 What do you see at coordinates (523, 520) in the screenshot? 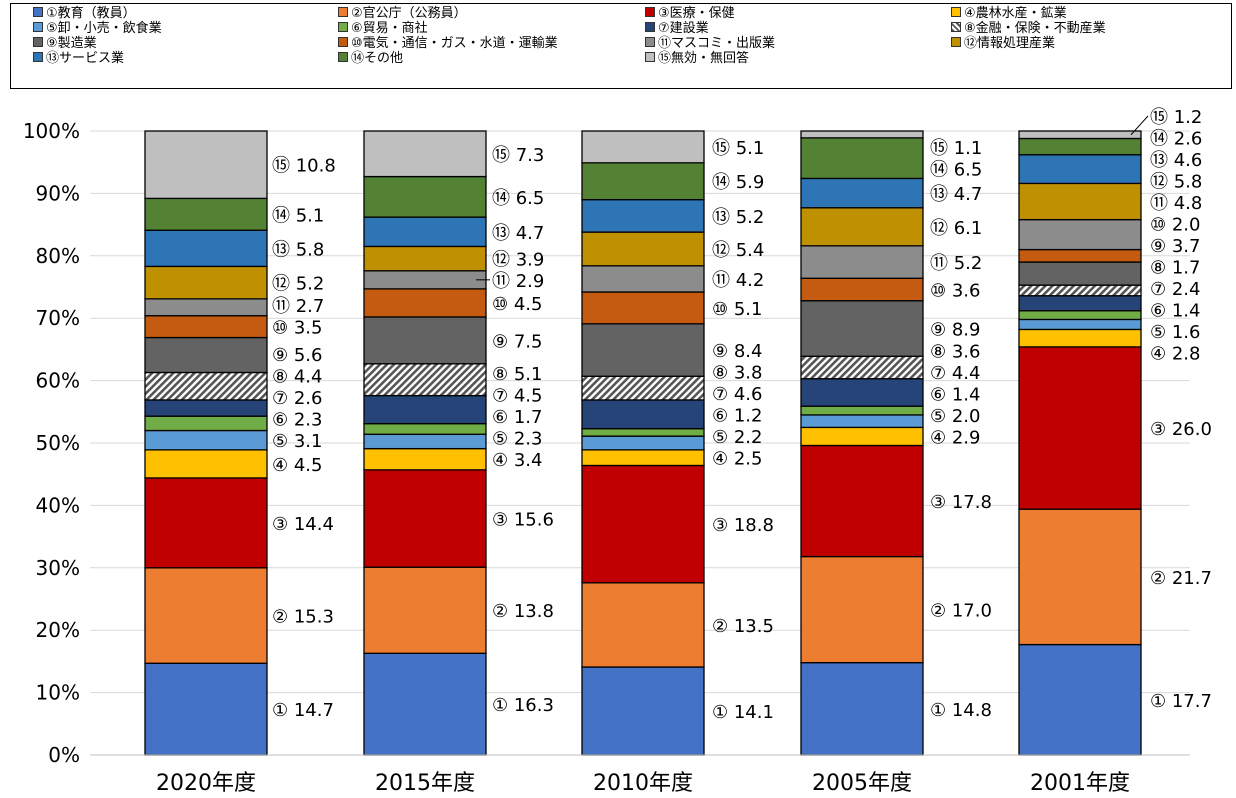
I see `data-label: ③ 15.6` at bounding box center [523, 520].